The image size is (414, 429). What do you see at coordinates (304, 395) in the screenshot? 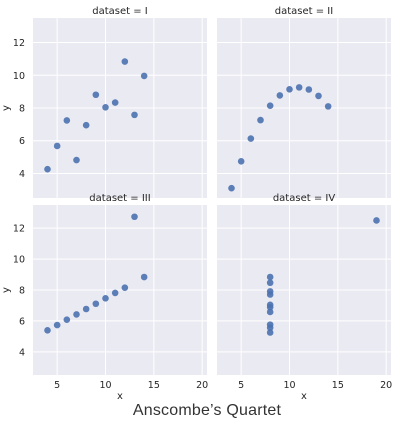
I see `panel-iv-xlabel: x` at bounding box center [304, 395].